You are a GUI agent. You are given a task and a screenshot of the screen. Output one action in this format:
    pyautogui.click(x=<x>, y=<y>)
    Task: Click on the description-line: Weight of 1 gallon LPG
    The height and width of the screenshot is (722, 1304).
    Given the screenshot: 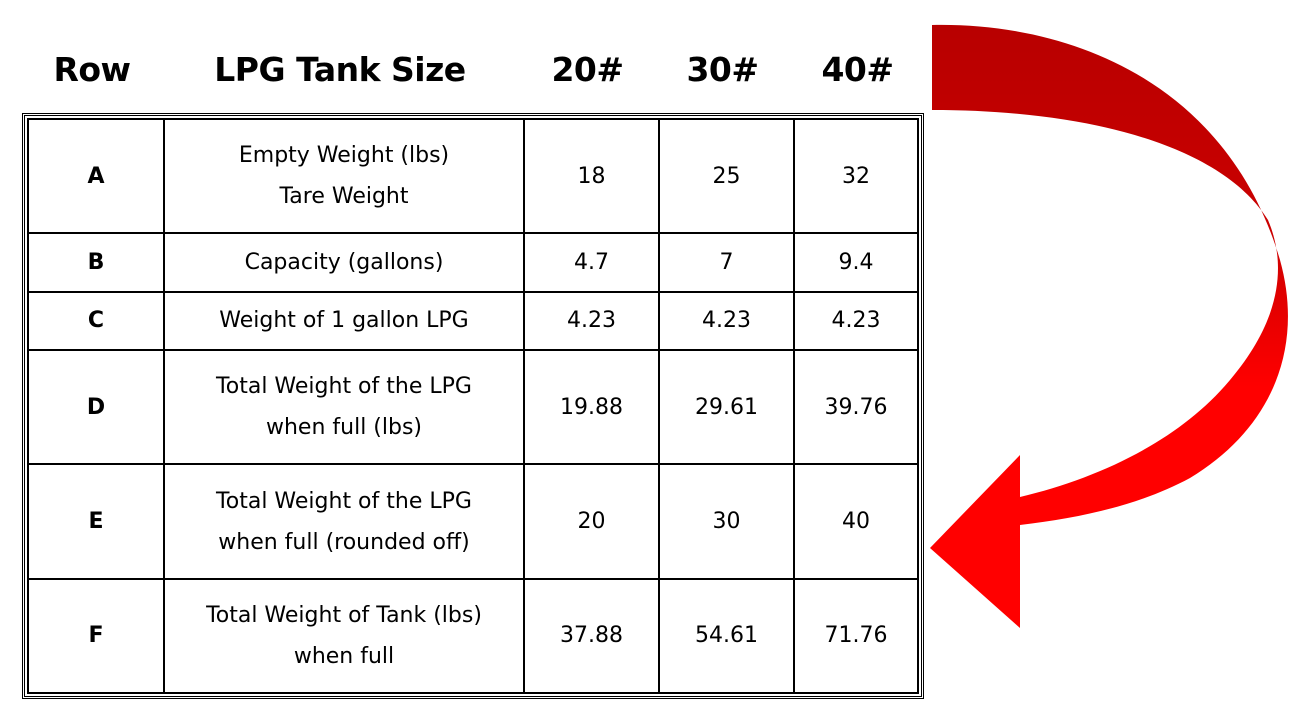 What is the action you would take?
    pyautogui.click(x=344, y=321)
    